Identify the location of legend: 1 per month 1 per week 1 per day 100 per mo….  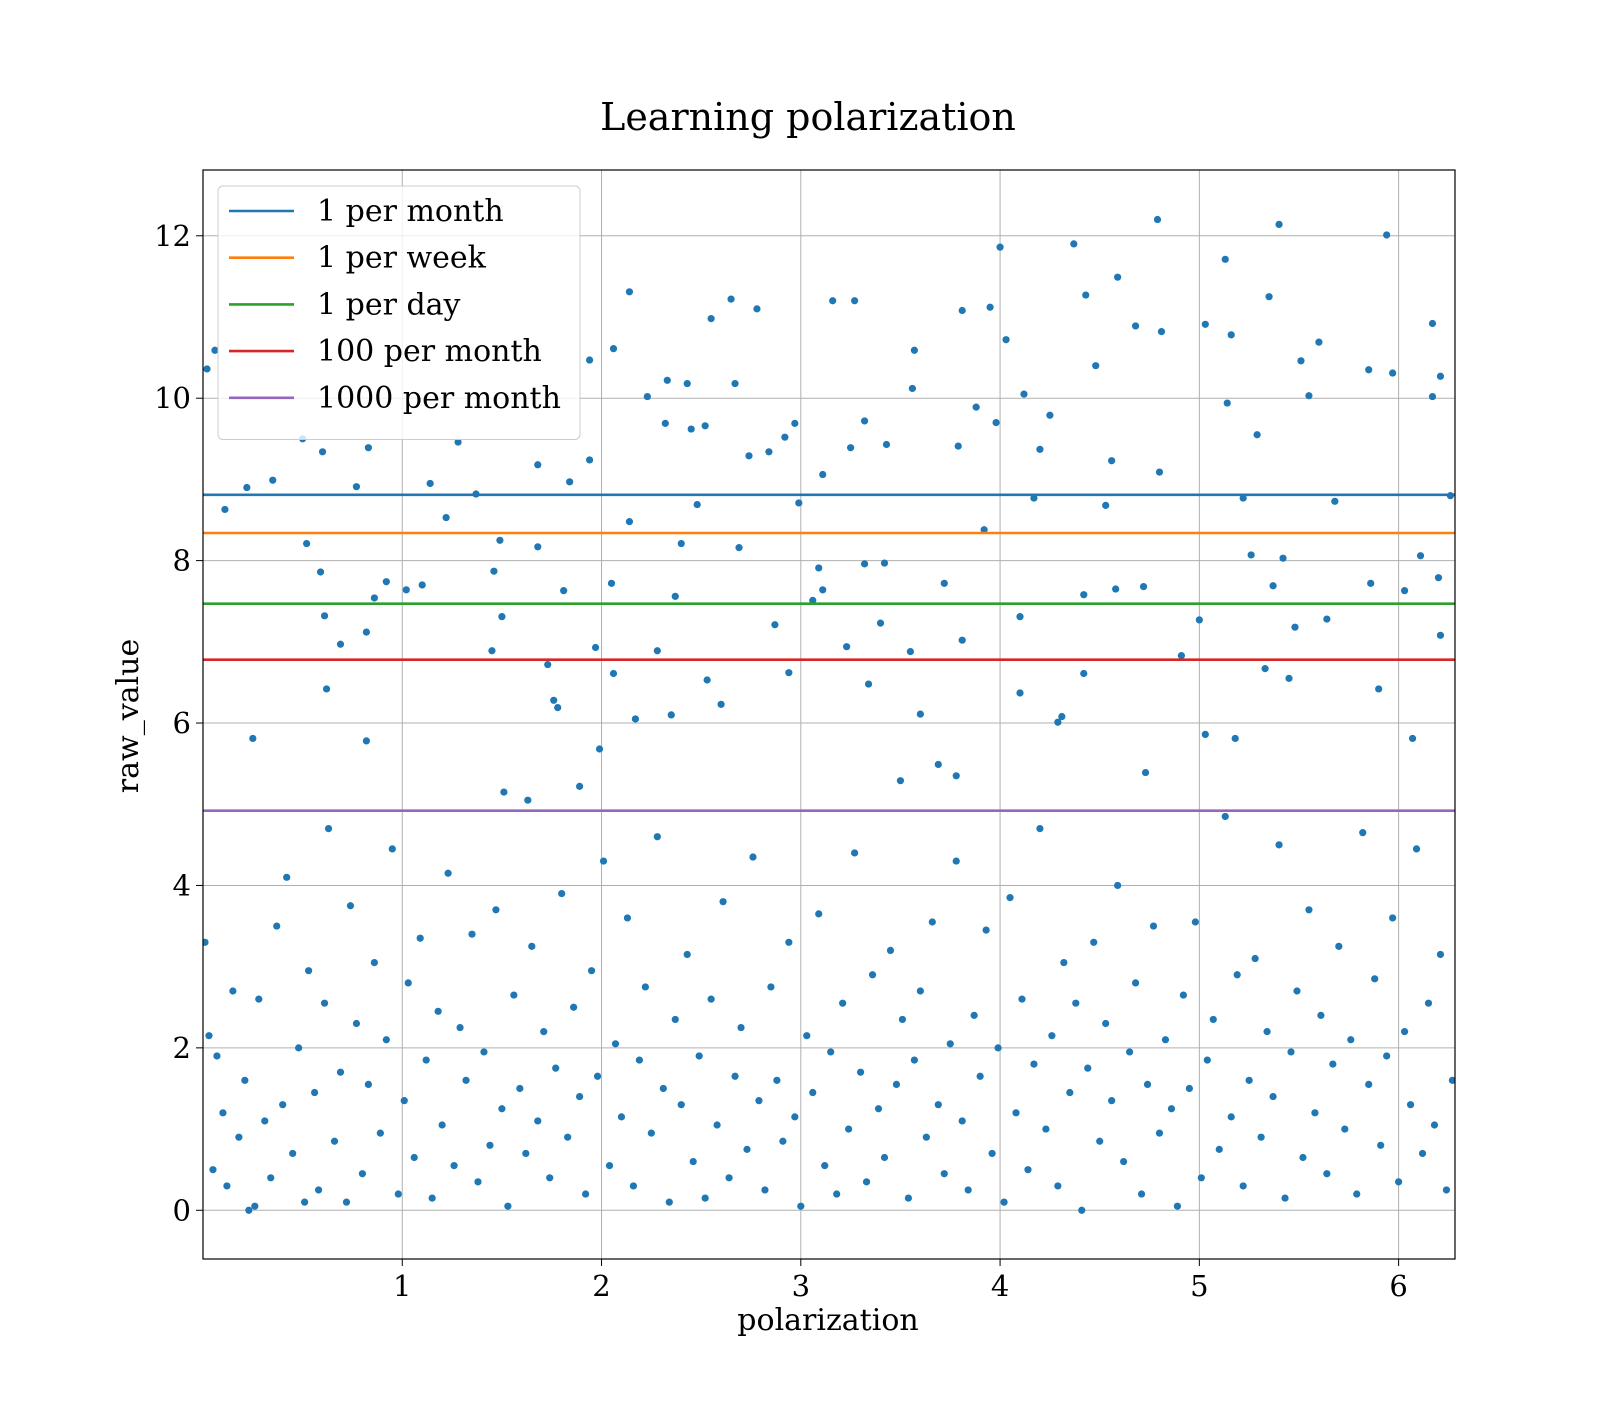
(399, 312).